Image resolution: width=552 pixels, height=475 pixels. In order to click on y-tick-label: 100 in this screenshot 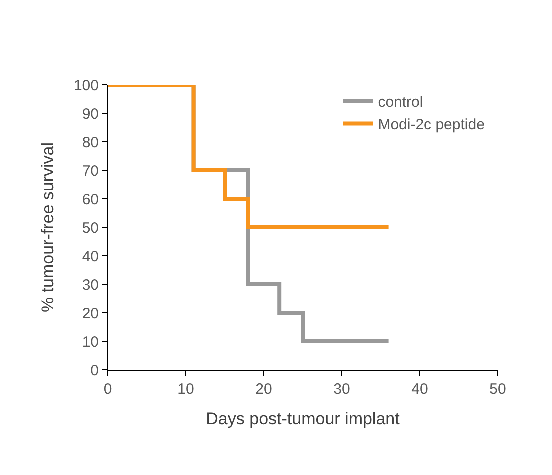, I will do `click(86, 85)`.